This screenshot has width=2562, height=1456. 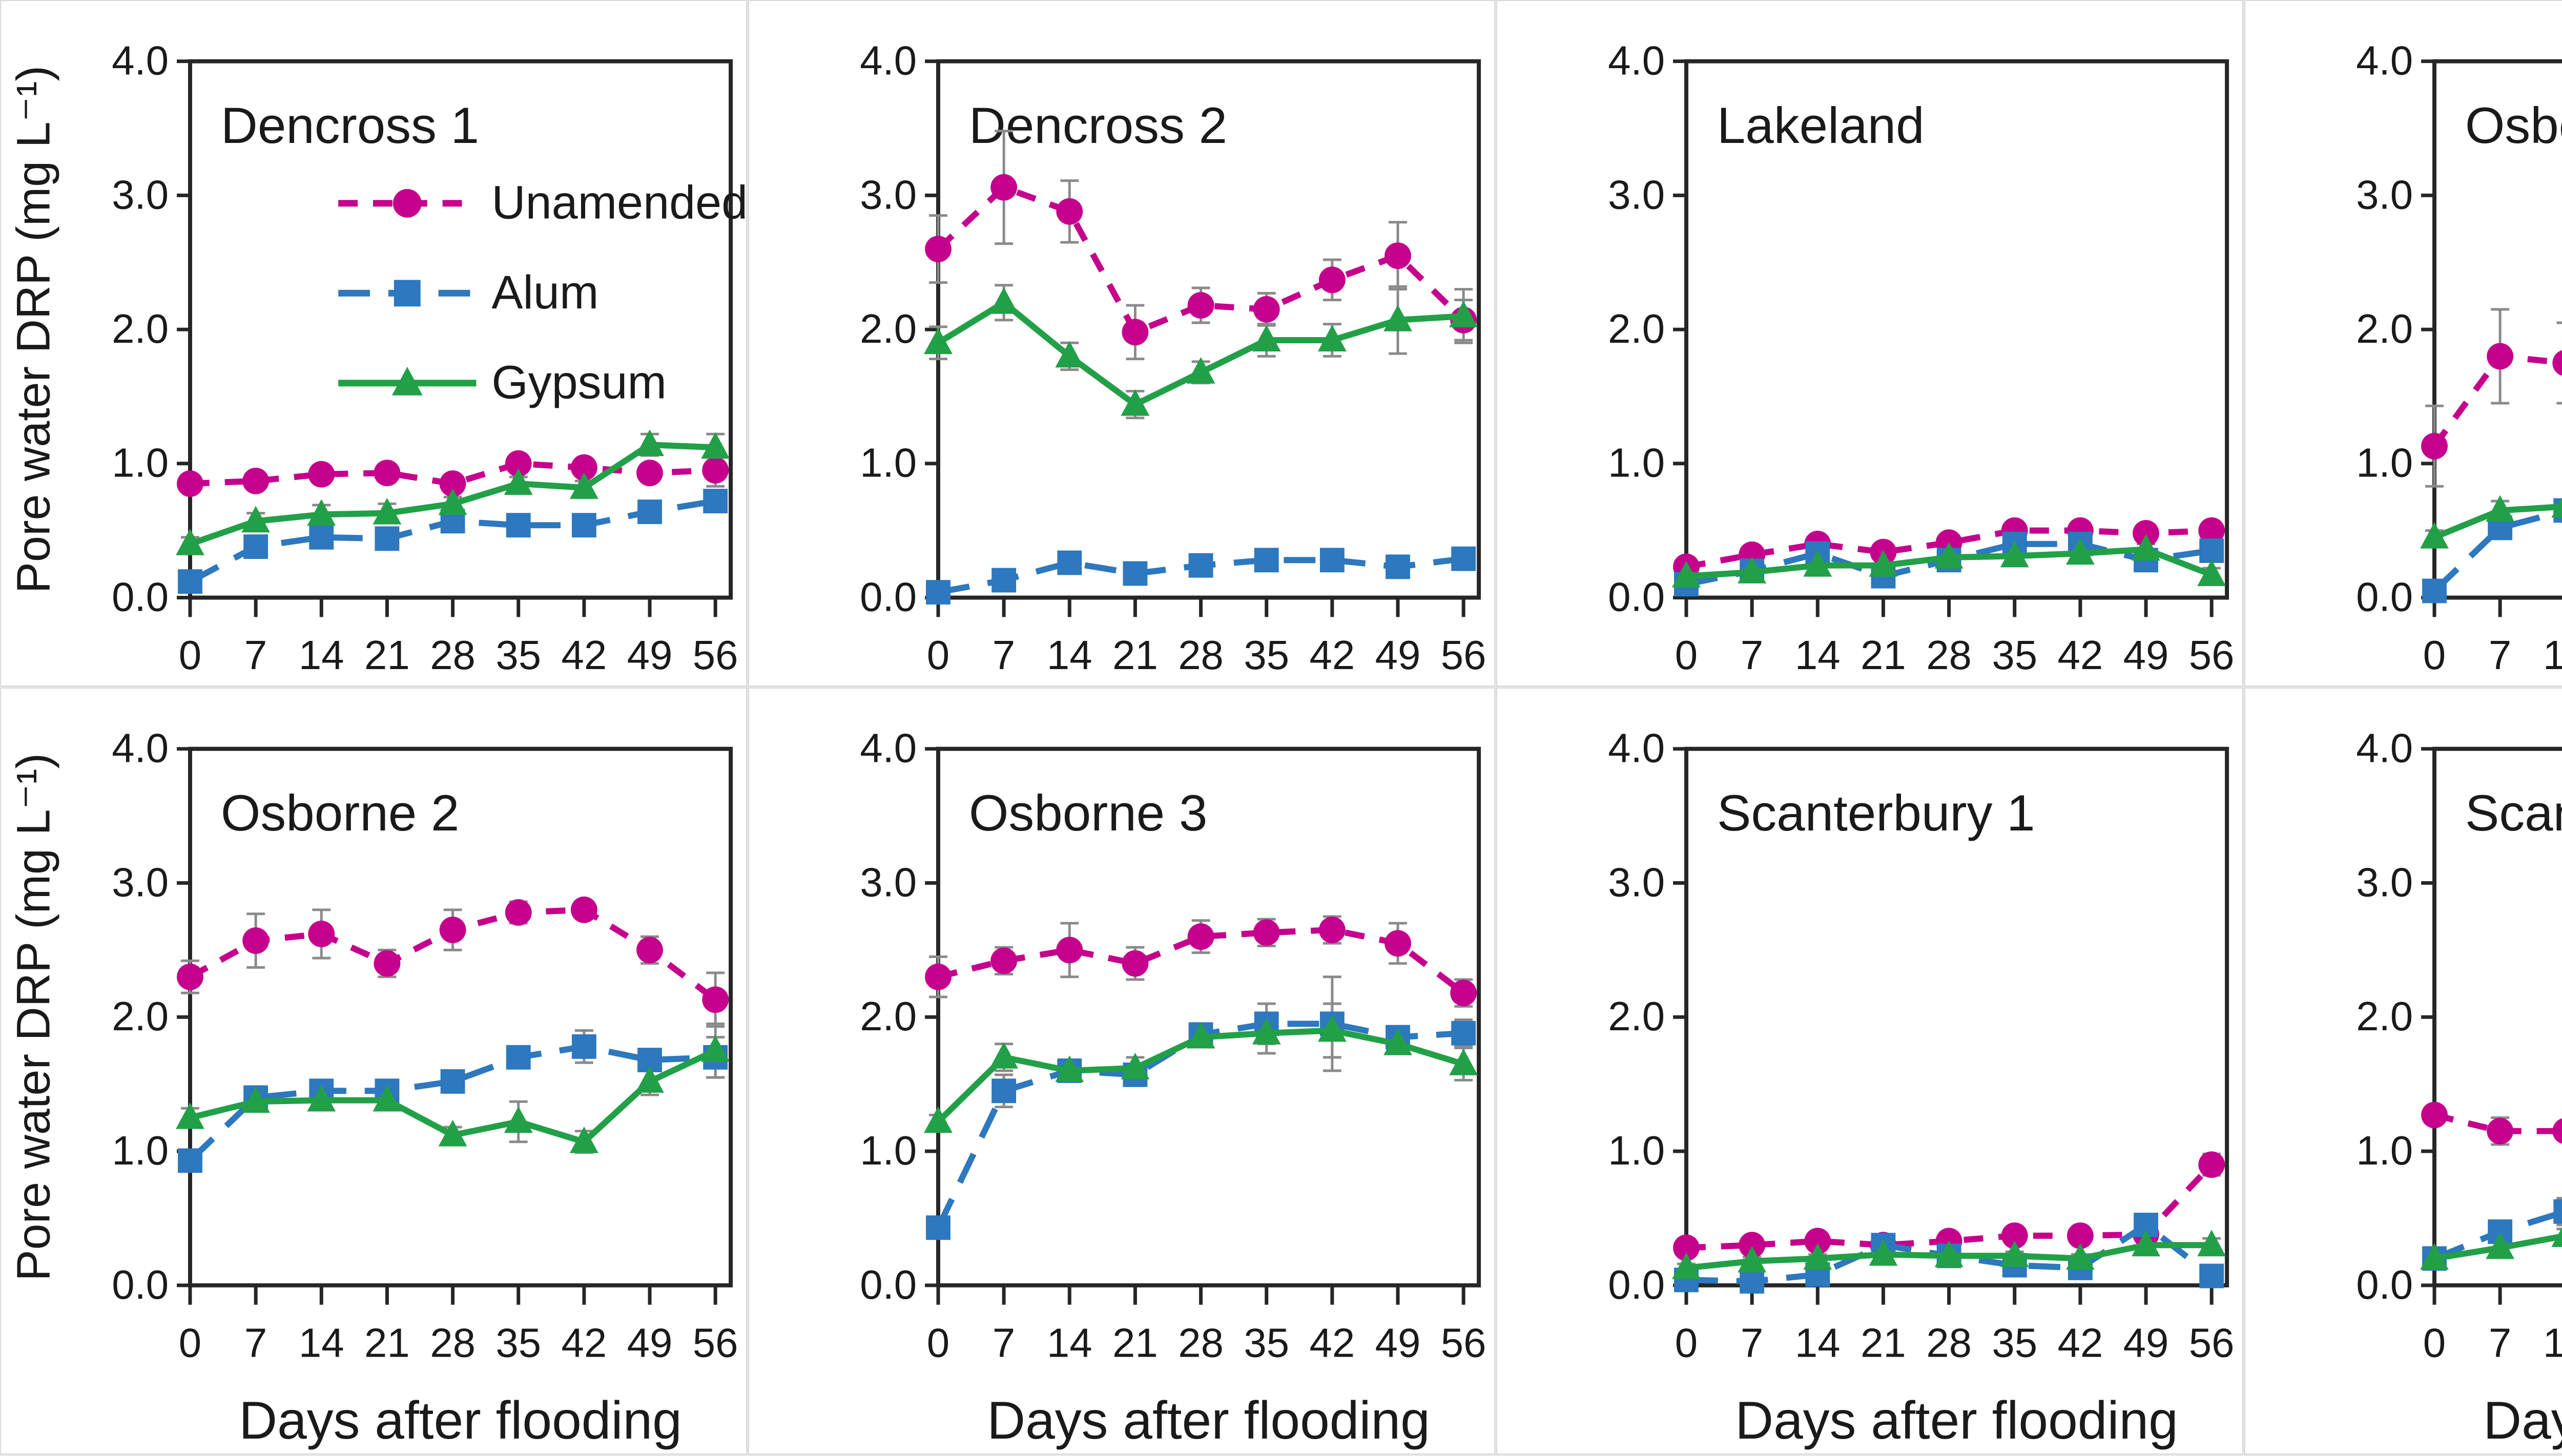 I want to click on series-alum-errorbars, so click(x=1201, y=1105).